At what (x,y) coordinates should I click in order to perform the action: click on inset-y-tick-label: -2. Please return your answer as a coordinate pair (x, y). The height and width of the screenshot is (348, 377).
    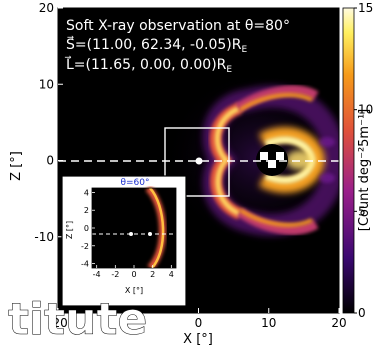
    Looking at the image, I should click on (85, 246).